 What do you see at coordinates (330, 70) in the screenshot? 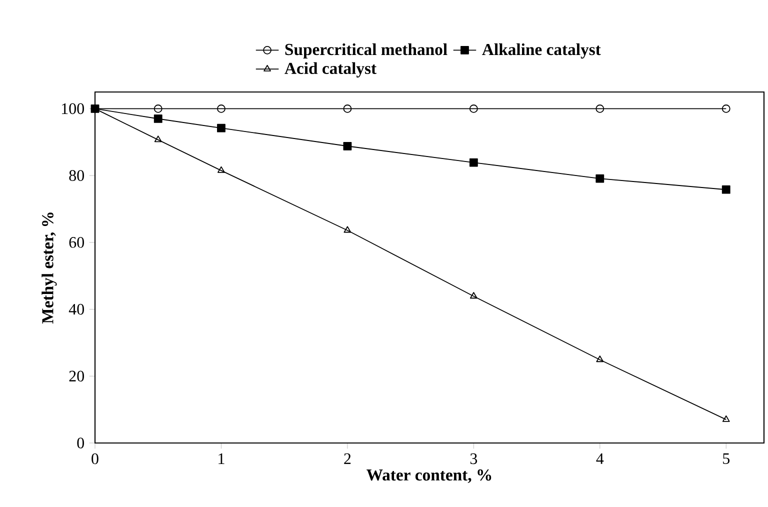
I see `legend-label: Acid catalyst` at bounding box center [330, 70].